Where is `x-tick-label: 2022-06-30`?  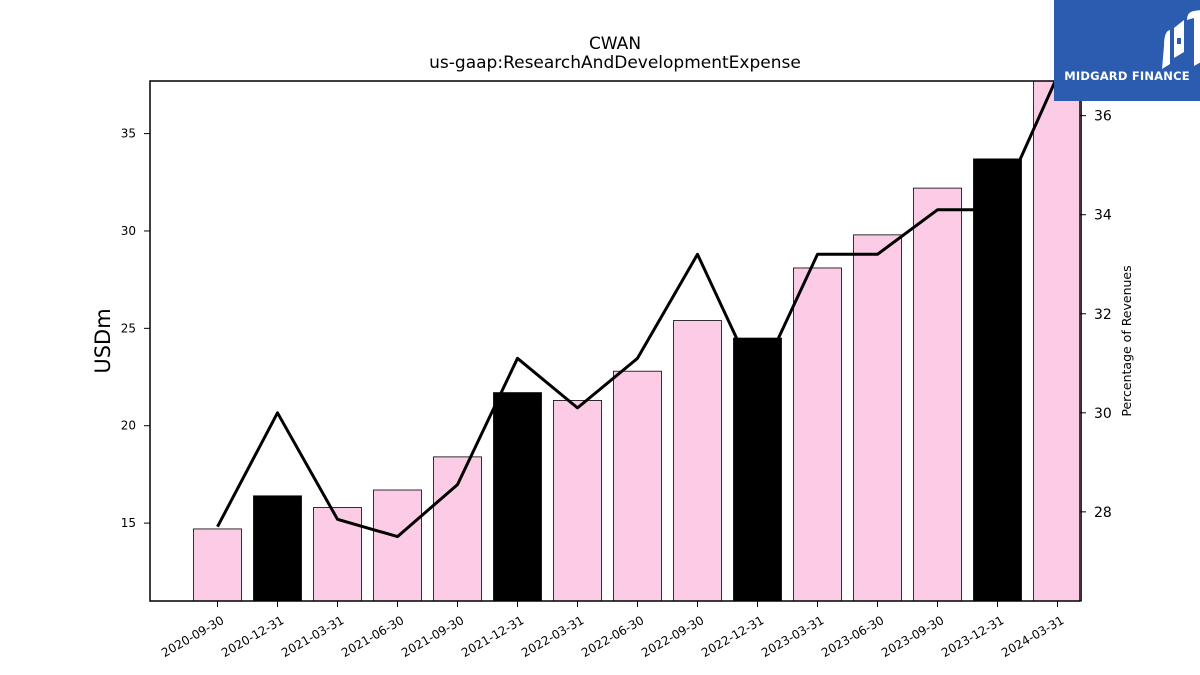 x-tick-label: 2022-06-30 is located at coordinates (612, 636).